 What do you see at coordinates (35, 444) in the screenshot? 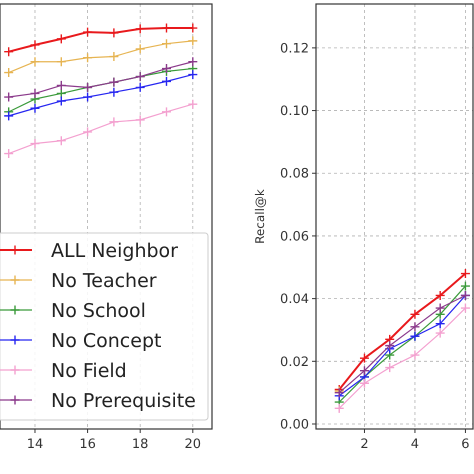
I see `x-tick-label: 14` at bounding box center [35, 444].